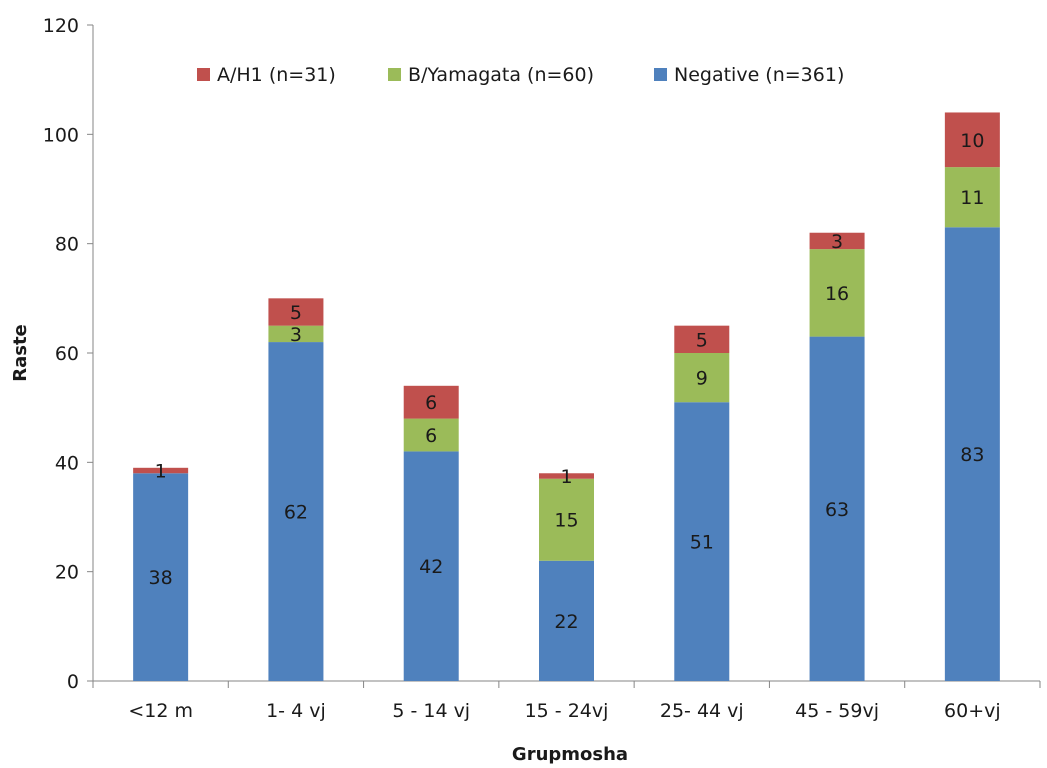 This screenshot has height=768, width=1047. Describe the element at coordinates (837, 711) in the screenshot. I see `x-tick-label: 45 - 59vj` at that location.